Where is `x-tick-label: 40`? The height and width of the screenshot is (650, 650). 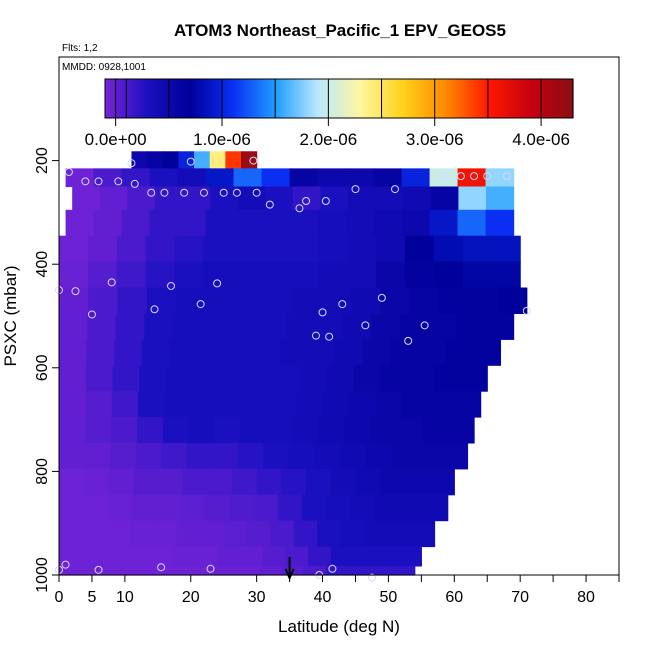 x-tick-label: 40 is located at coordinates (323, 597).